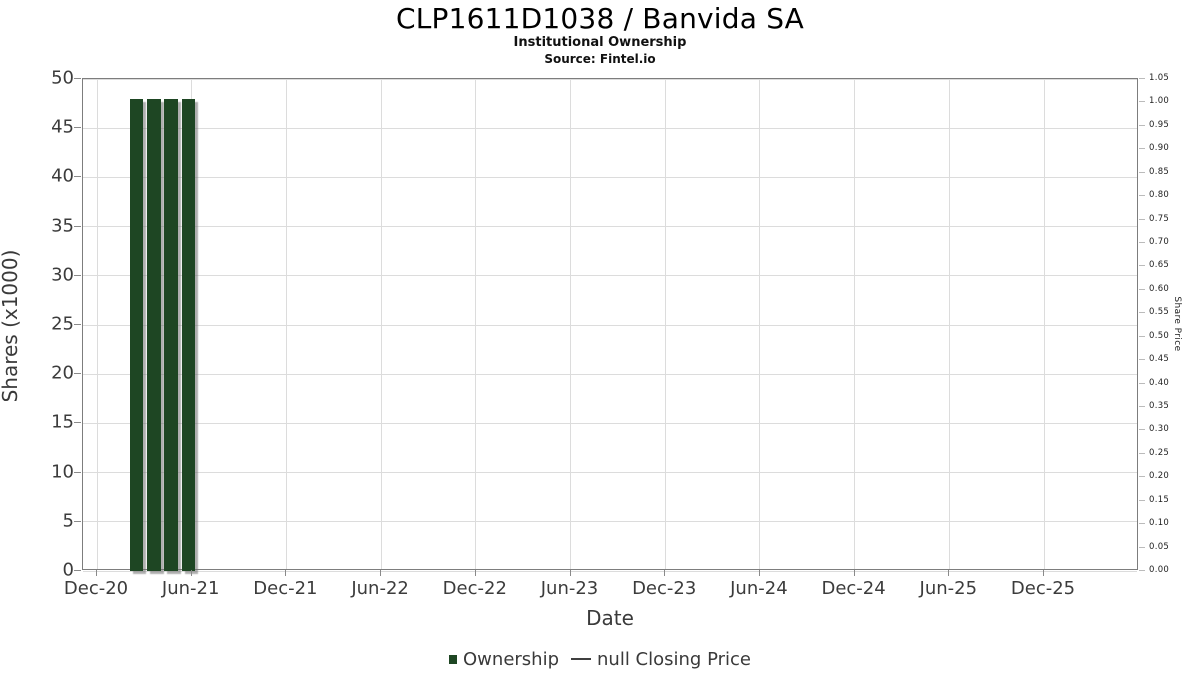  I want to click on y-right-tick-label: 0.00, so click(1159, 570).